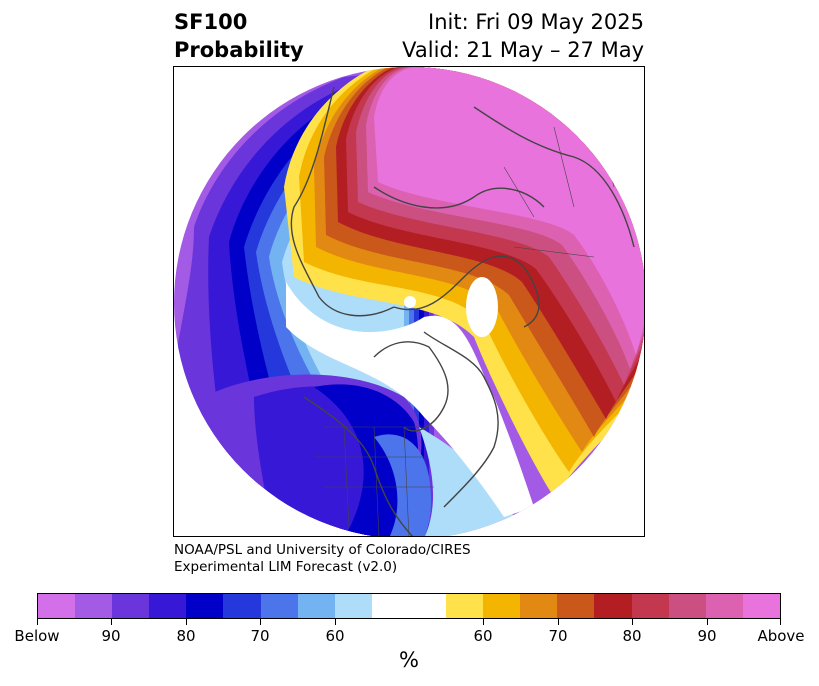 This screenshot has height=686, width=819. What do you see at coordinates (523, 50) in the screenshot?
I see `valid-range: Valid: 21 May – 27 May` at bounding box center [523, 50].